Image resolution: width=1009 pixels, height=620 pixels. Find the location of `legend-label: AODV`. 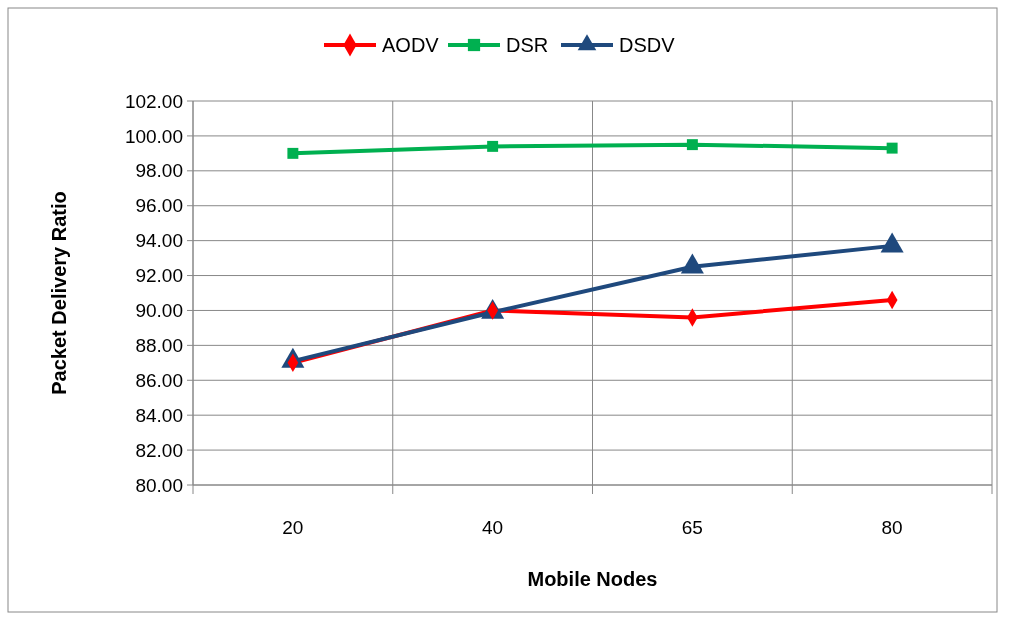

legend-label: AODV is located at coordinates (411, 45).